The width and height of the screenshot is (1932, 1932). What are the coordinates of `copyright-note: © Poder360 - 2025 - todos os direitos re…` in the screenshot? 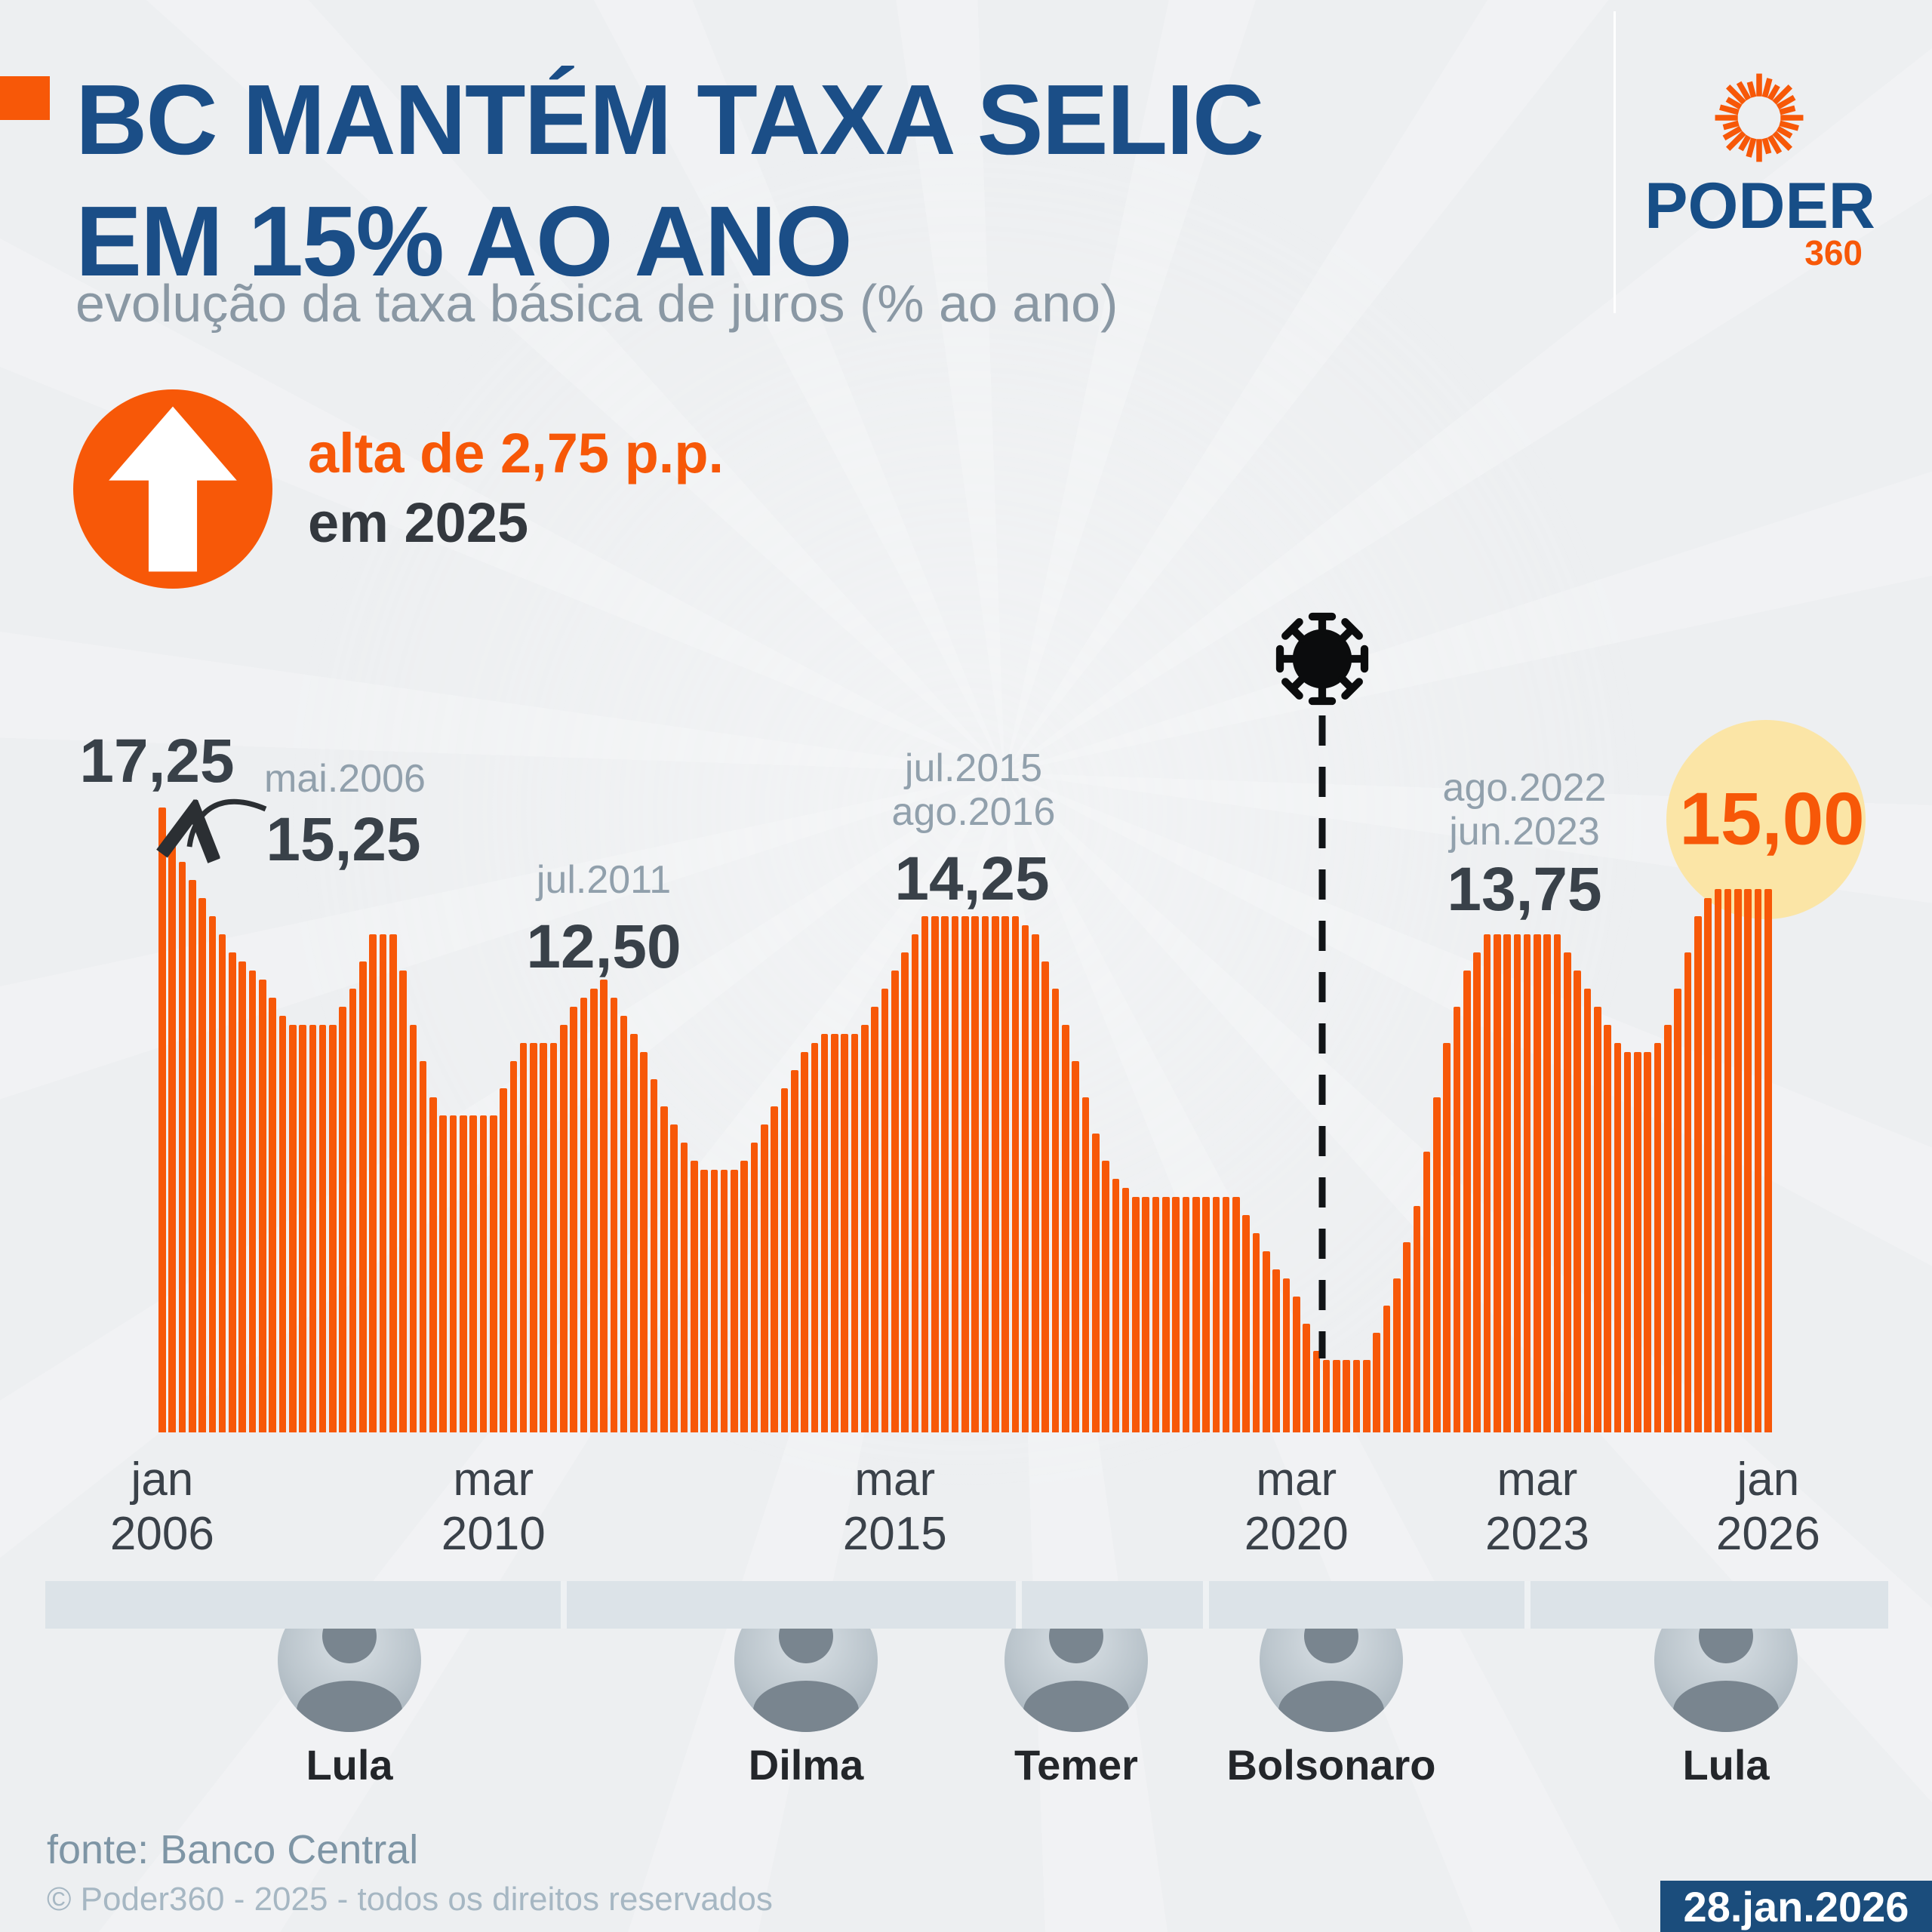 It's located at (410, 1899).